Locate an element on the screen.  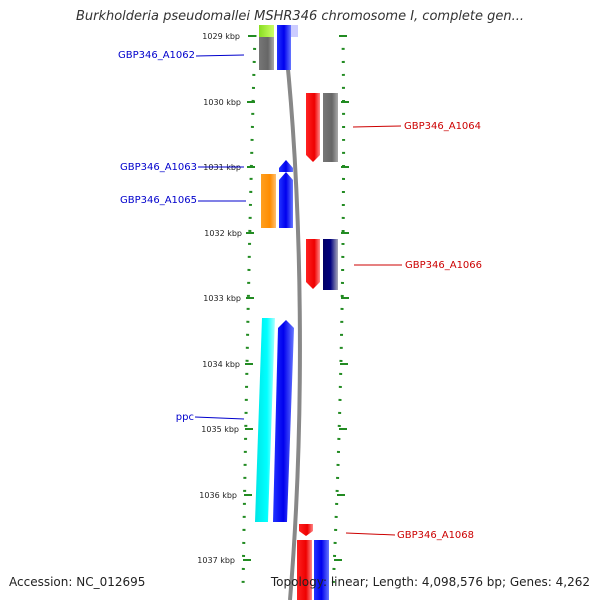
tick-label: 1033 kbp is located at coordinates (222, 298).